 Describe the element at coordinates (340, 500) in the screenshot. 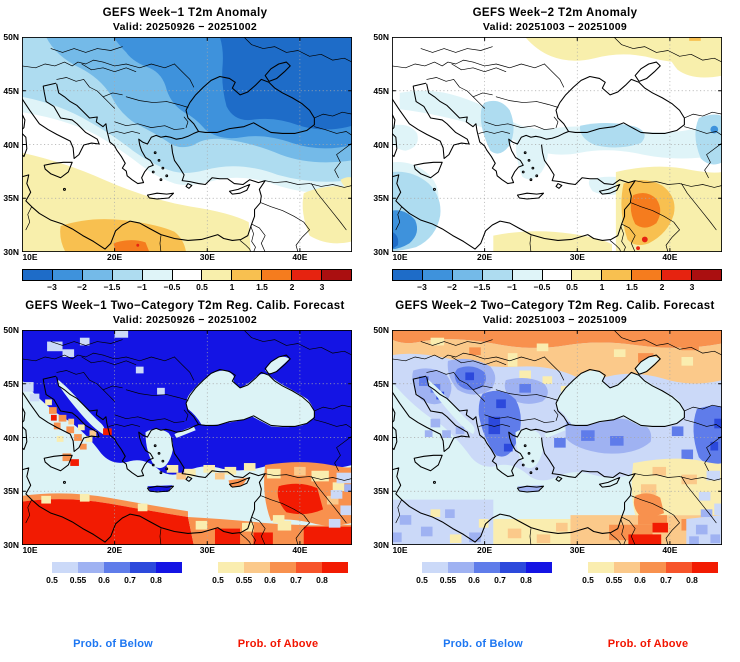

I see `mideast-blue-pixels` at that location.